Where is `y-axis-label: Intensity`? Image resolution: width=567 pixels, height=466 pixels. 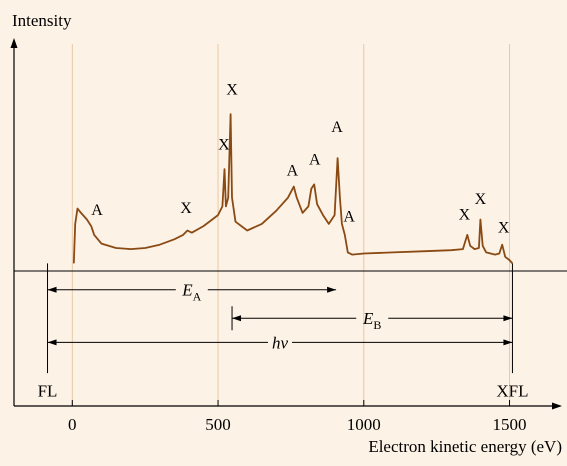 y-axis-label: Intensity is located at coordinates (42, 20).